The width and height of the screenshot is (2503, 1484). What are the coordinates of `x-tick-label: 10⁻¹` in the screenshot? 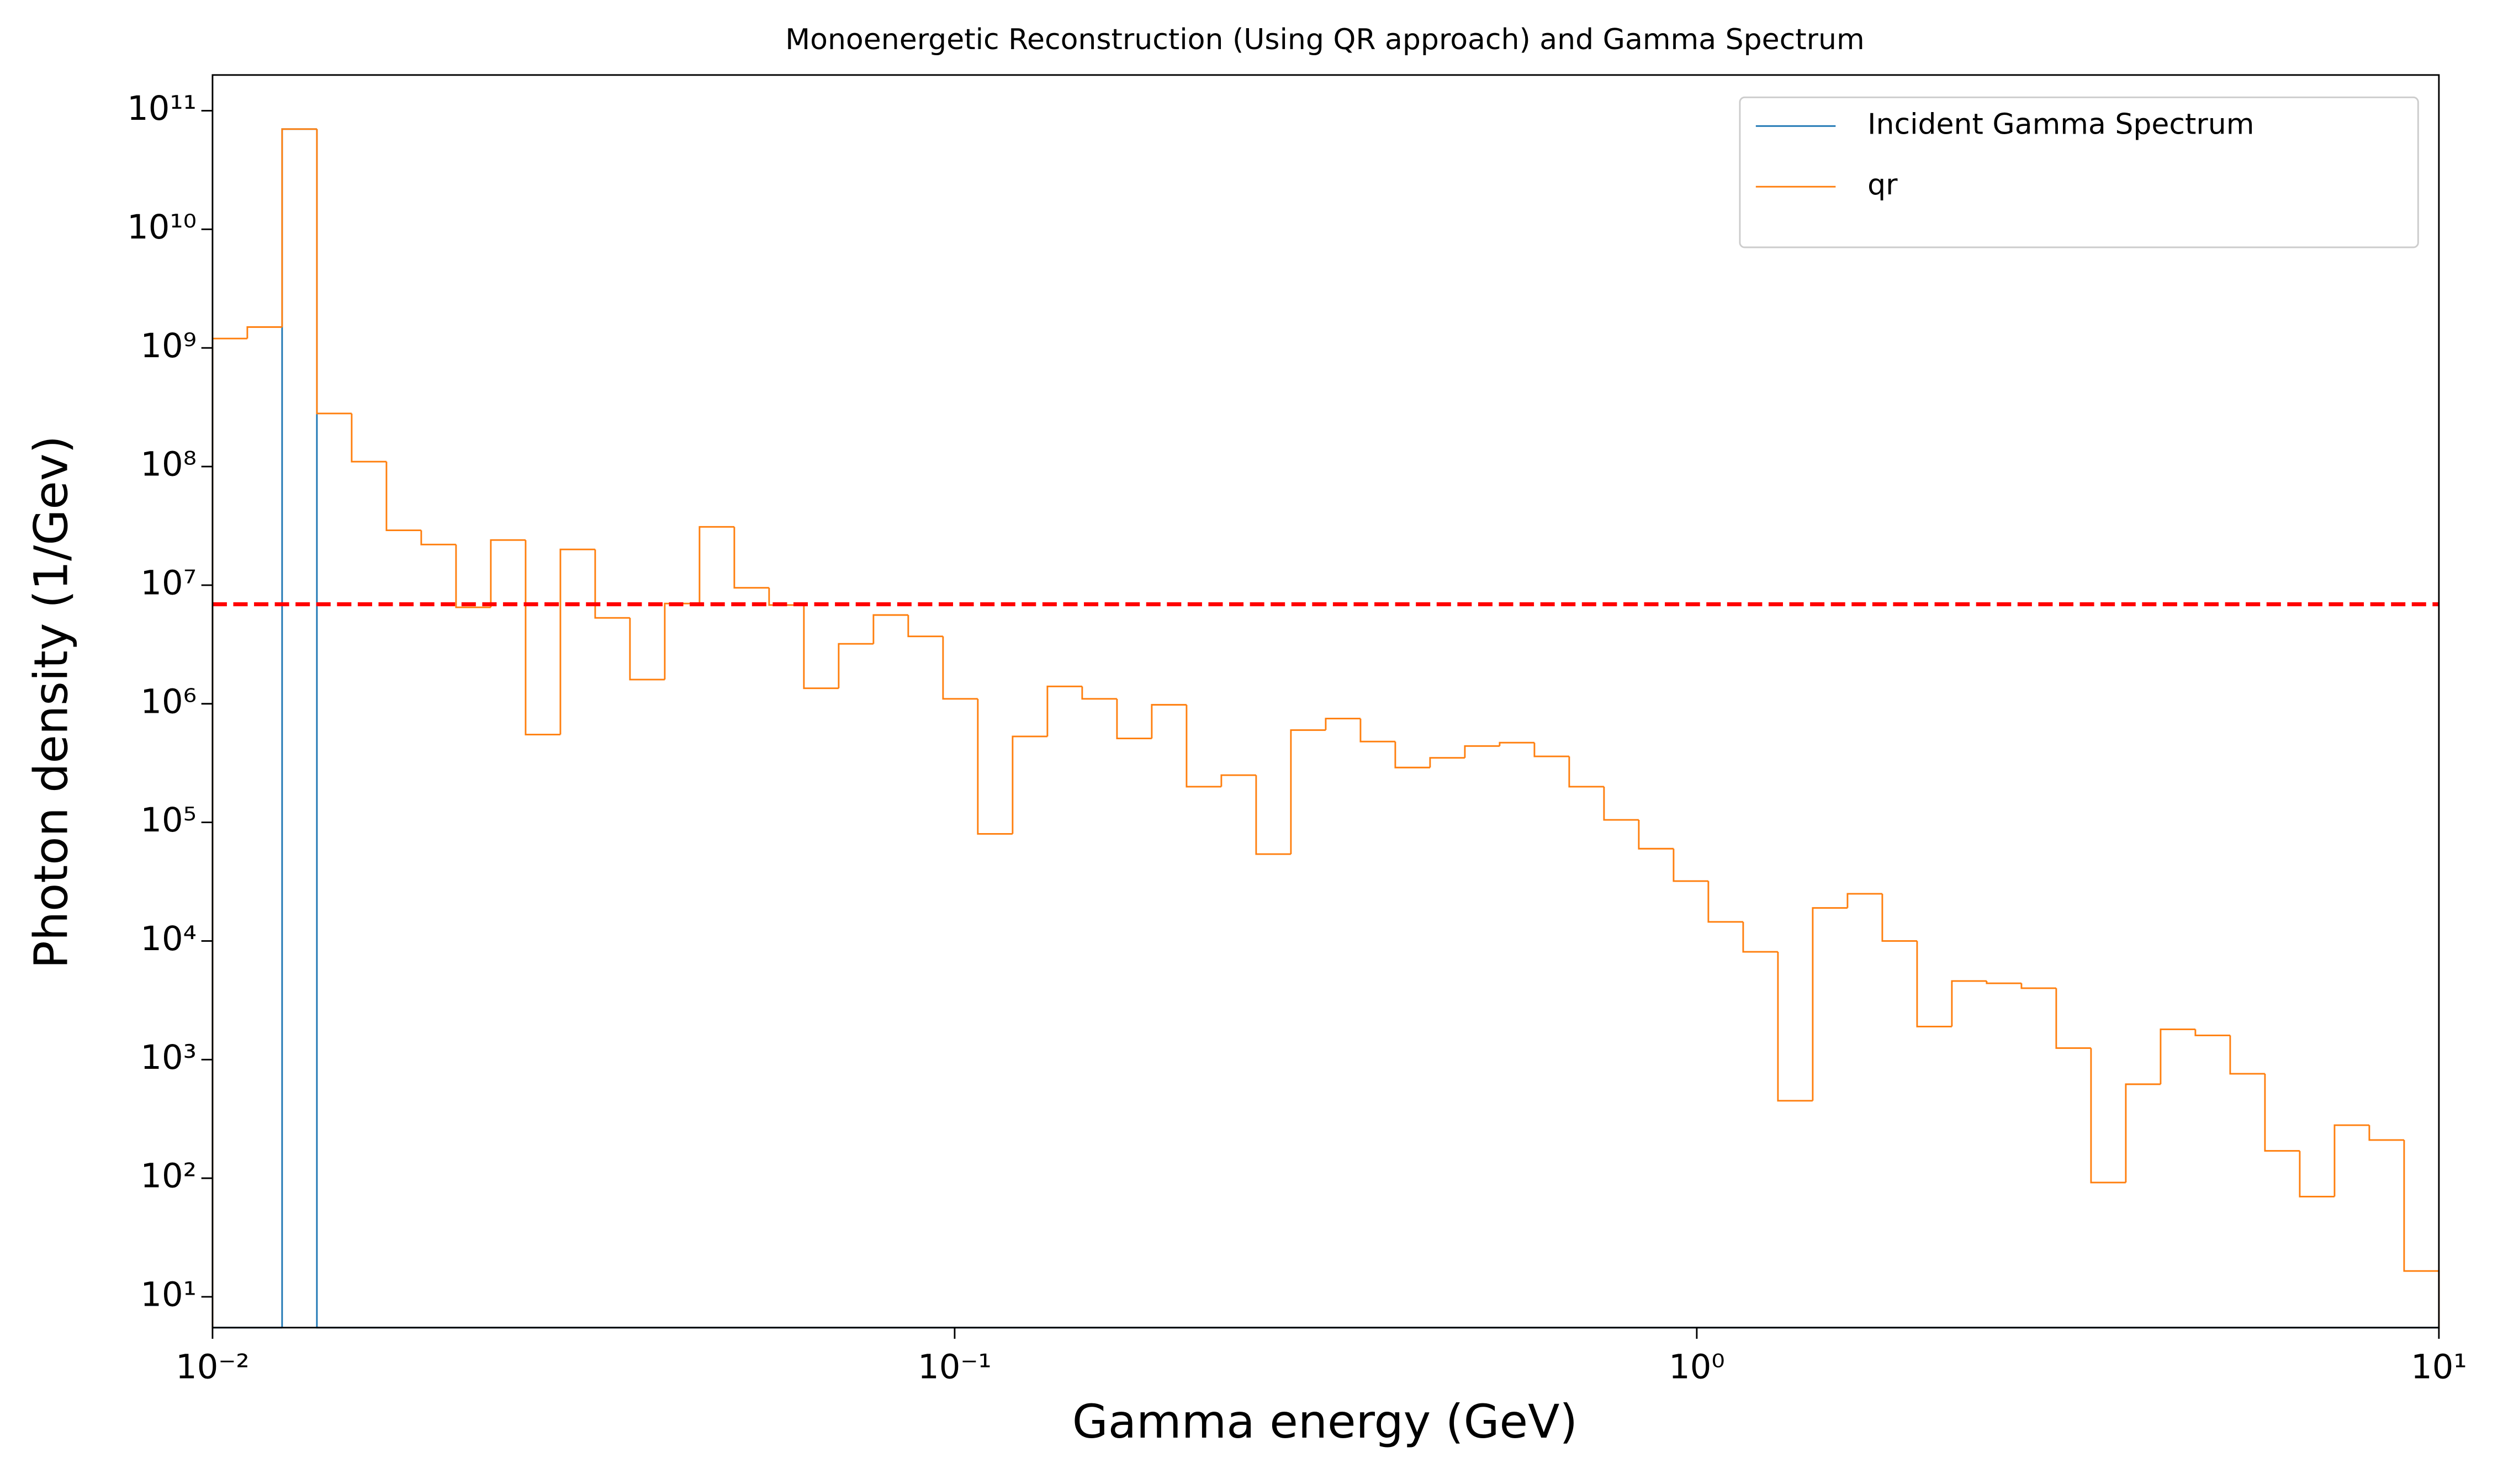 It's located at (955, 1367).